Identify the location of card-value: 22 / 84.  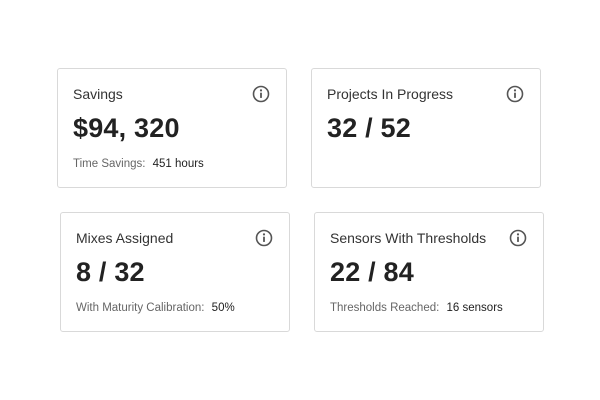
(372, 272).